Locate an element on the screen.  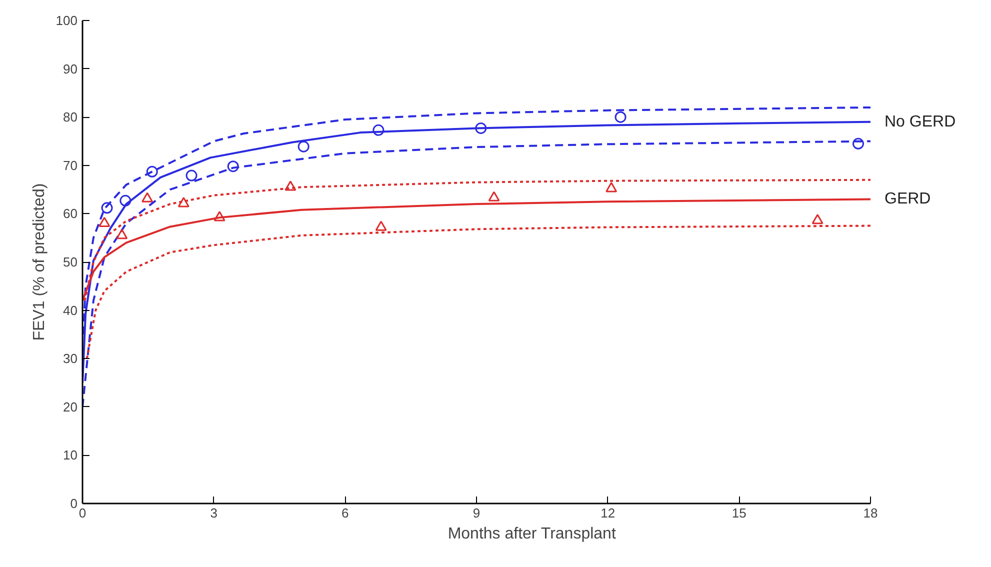
y-tick-label: 80 is located at coordinates (70, 117).